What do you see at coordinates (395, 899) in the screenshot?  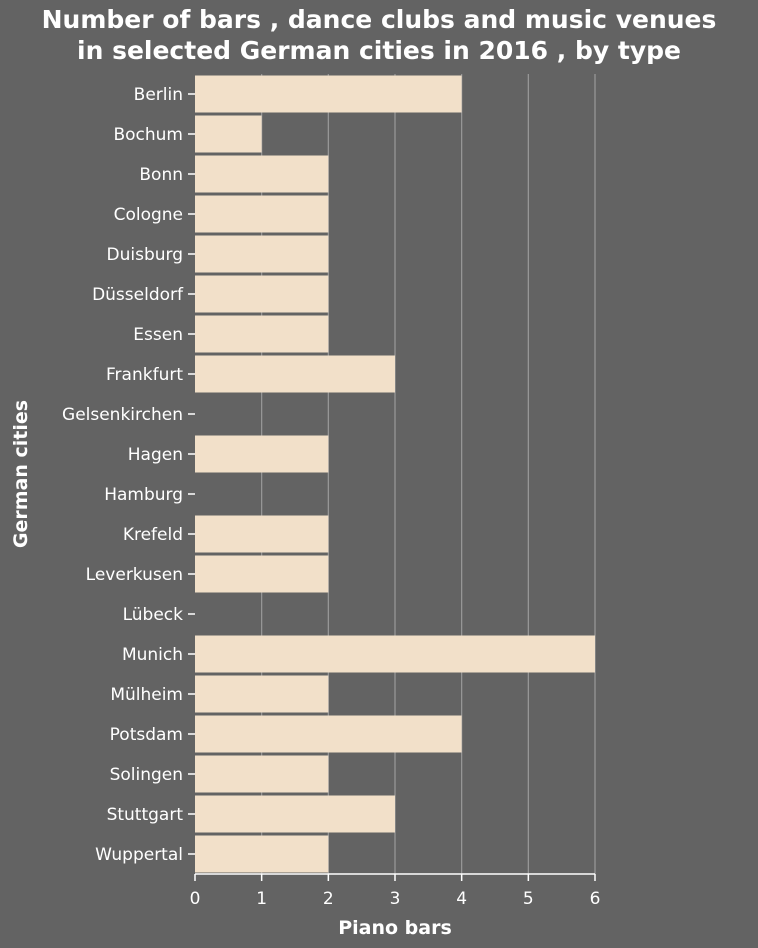 I see `xtick-label-3: 3` at bounding box center [395, 899].